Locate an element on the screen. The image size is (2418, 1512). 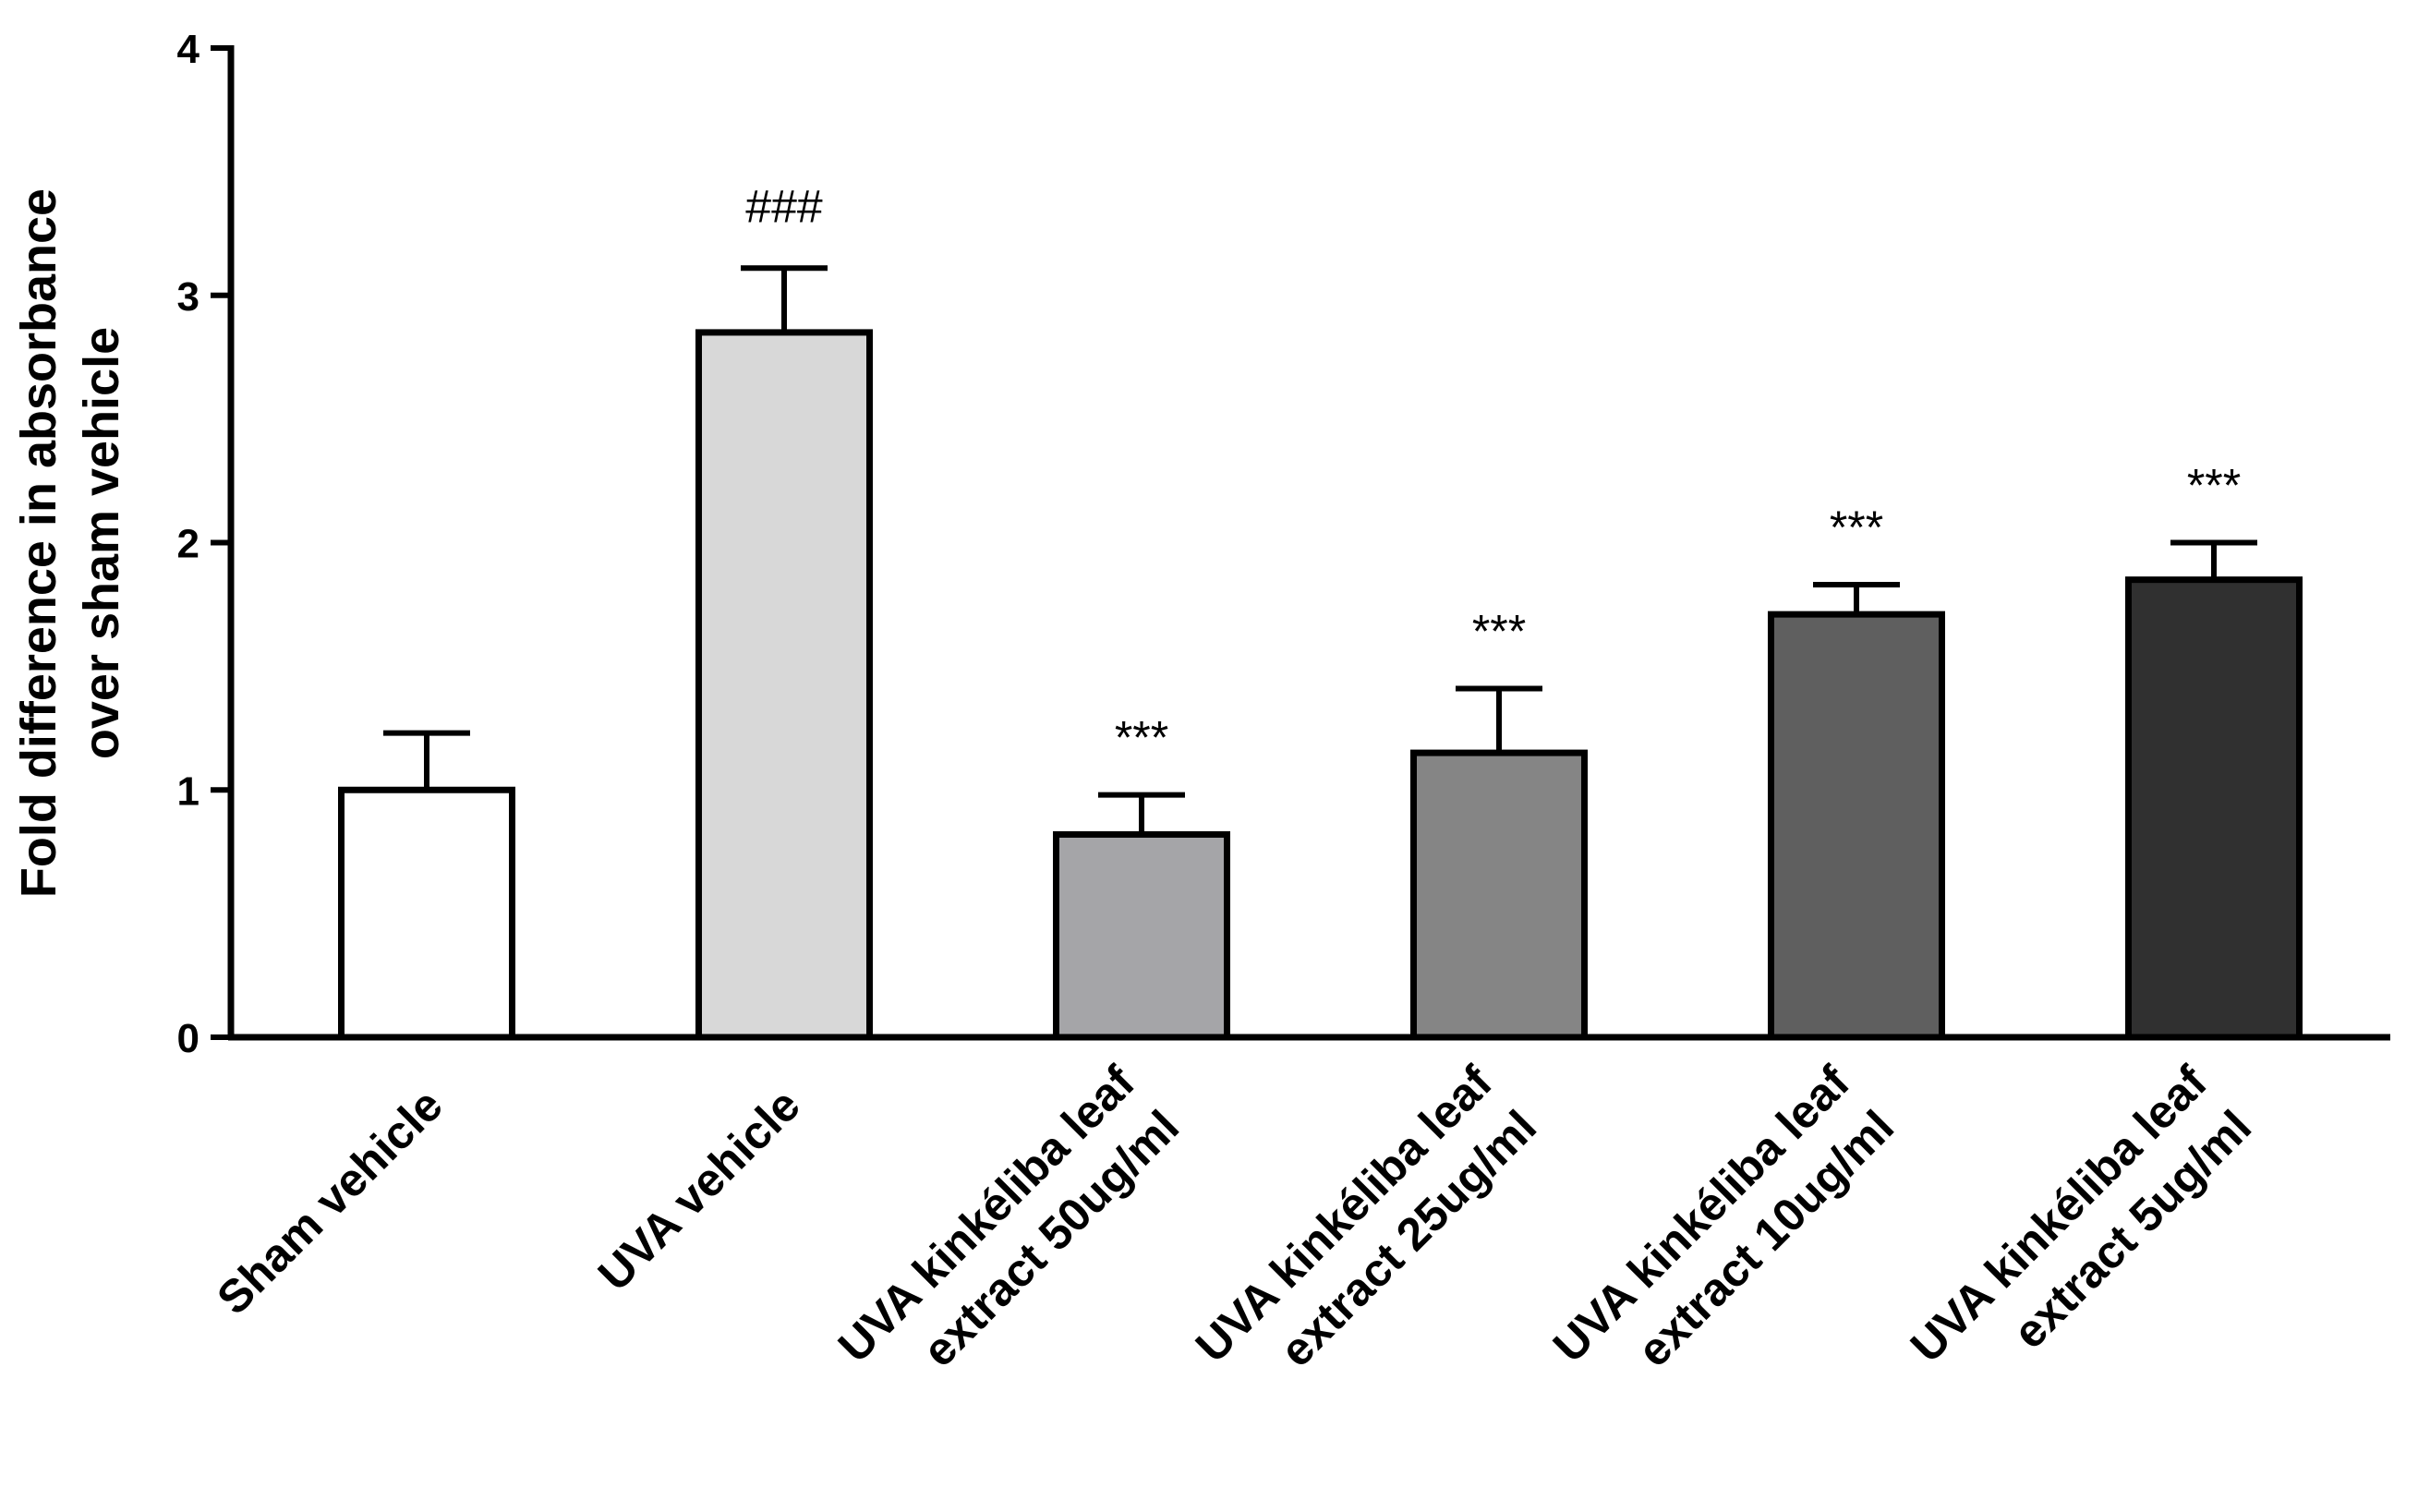
category-label-line: Sham vehicle is located at coordinates (330, 1202).